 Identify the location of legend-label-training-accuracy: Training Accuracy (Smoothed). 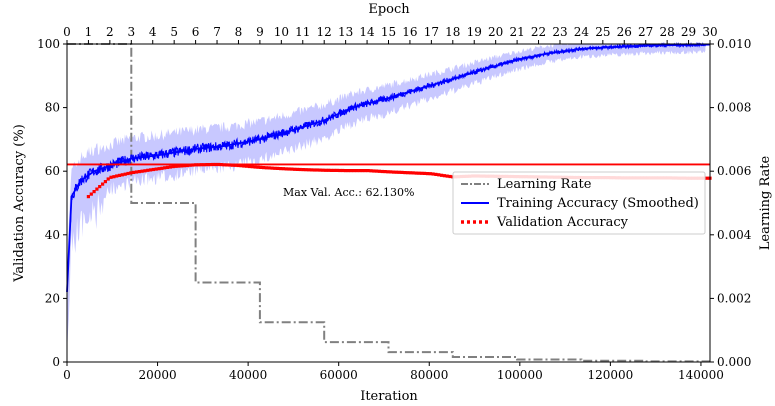
(598, 203).